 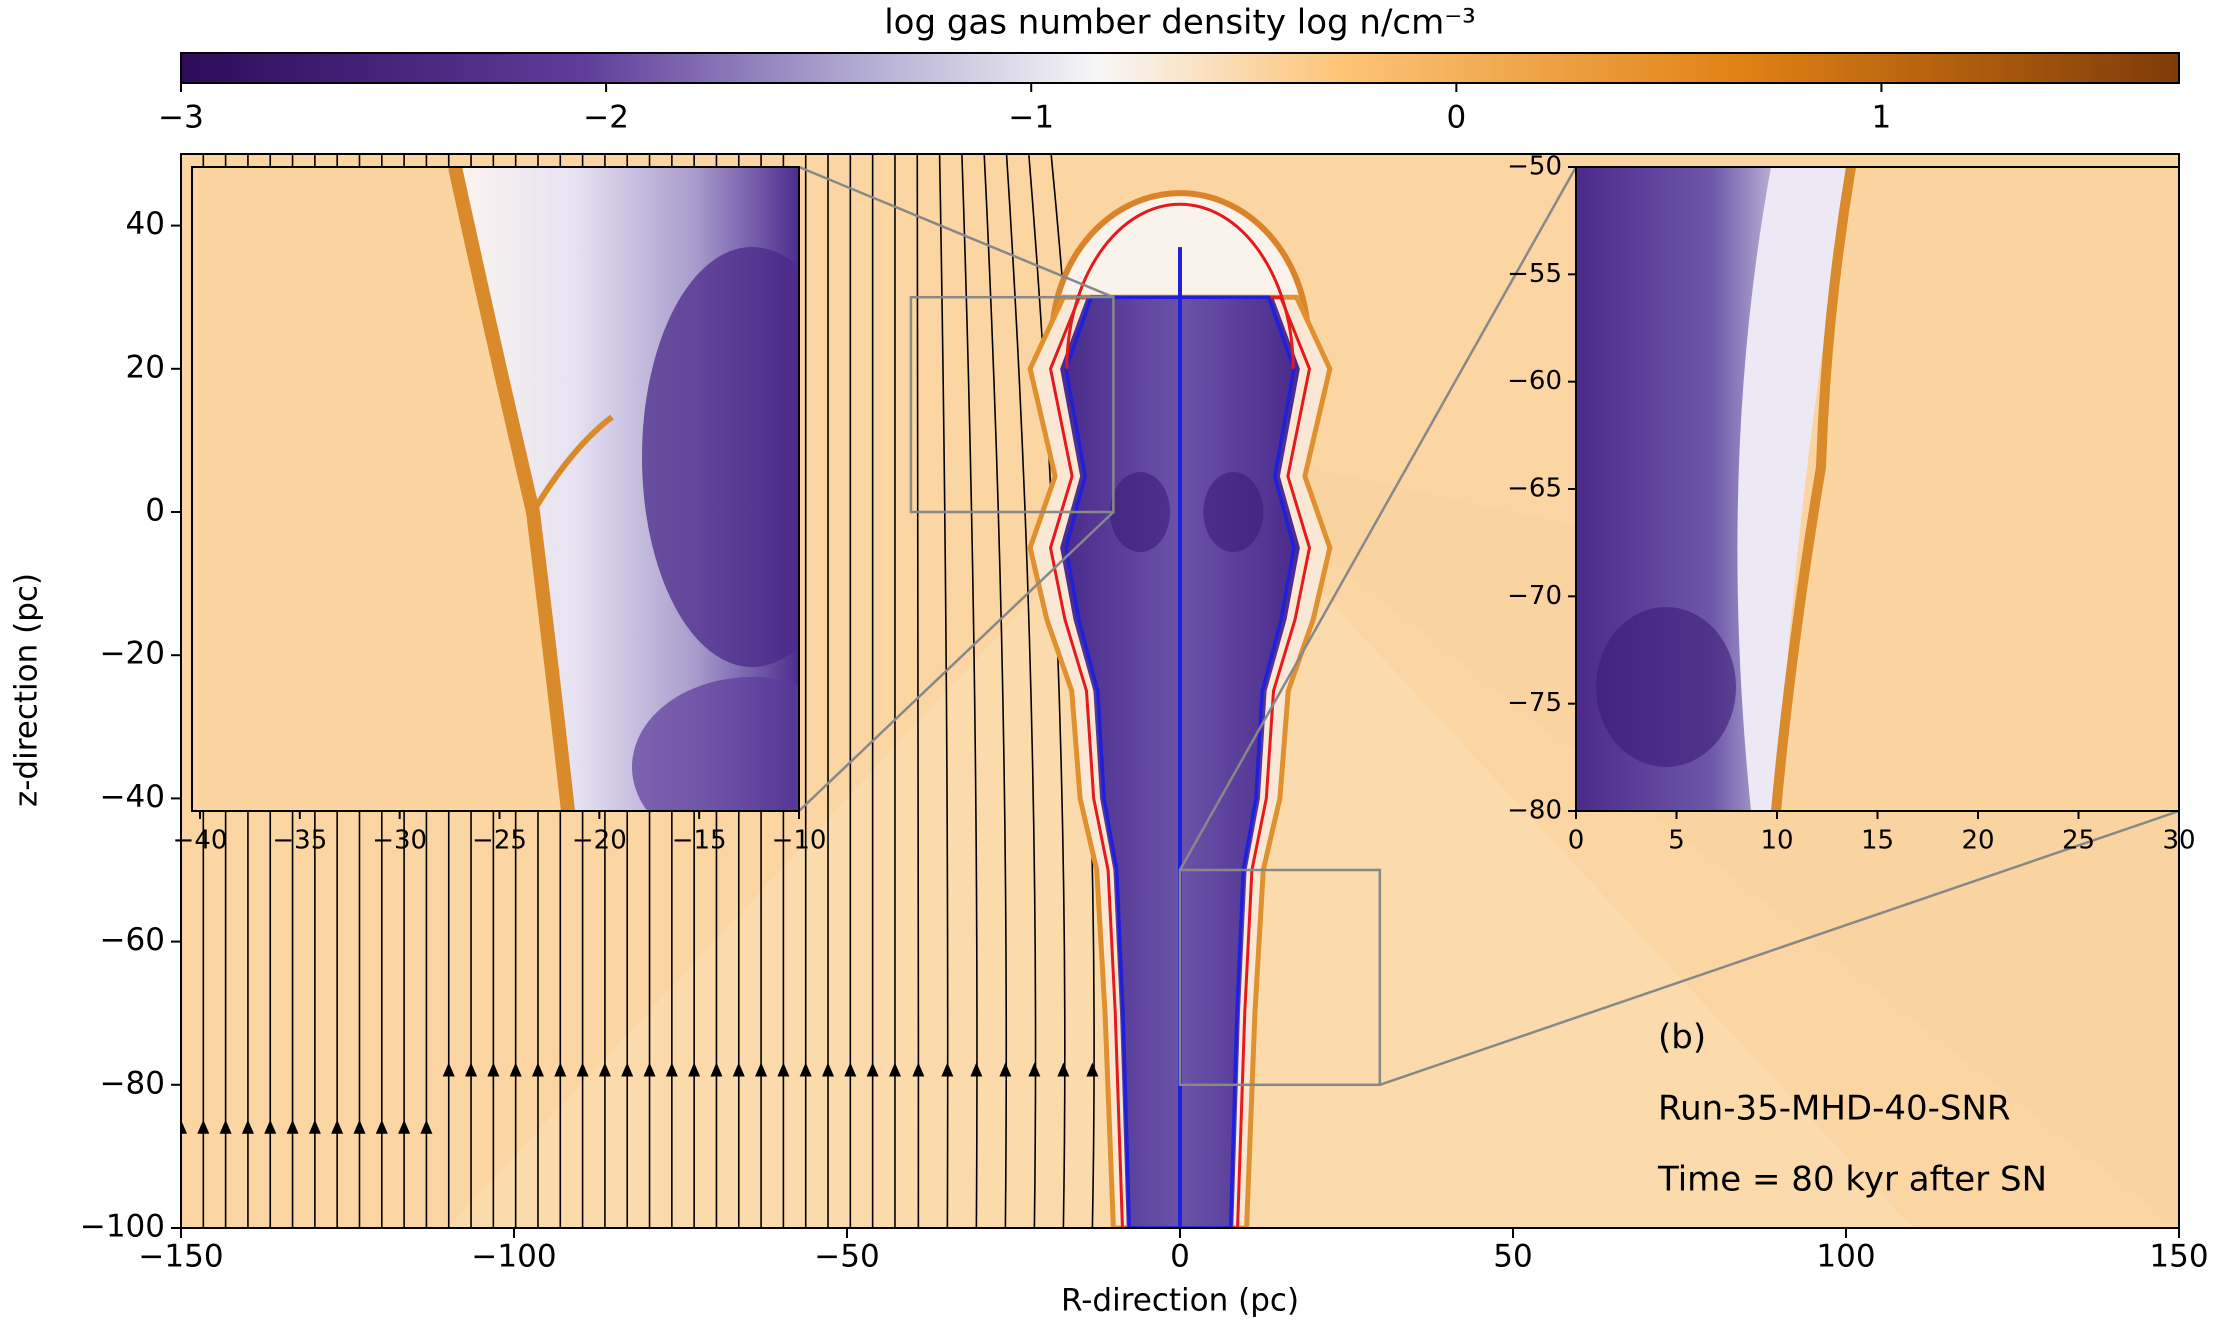 I want to click on inset-y-tick-label: −50, so click(x=1534, y=167).